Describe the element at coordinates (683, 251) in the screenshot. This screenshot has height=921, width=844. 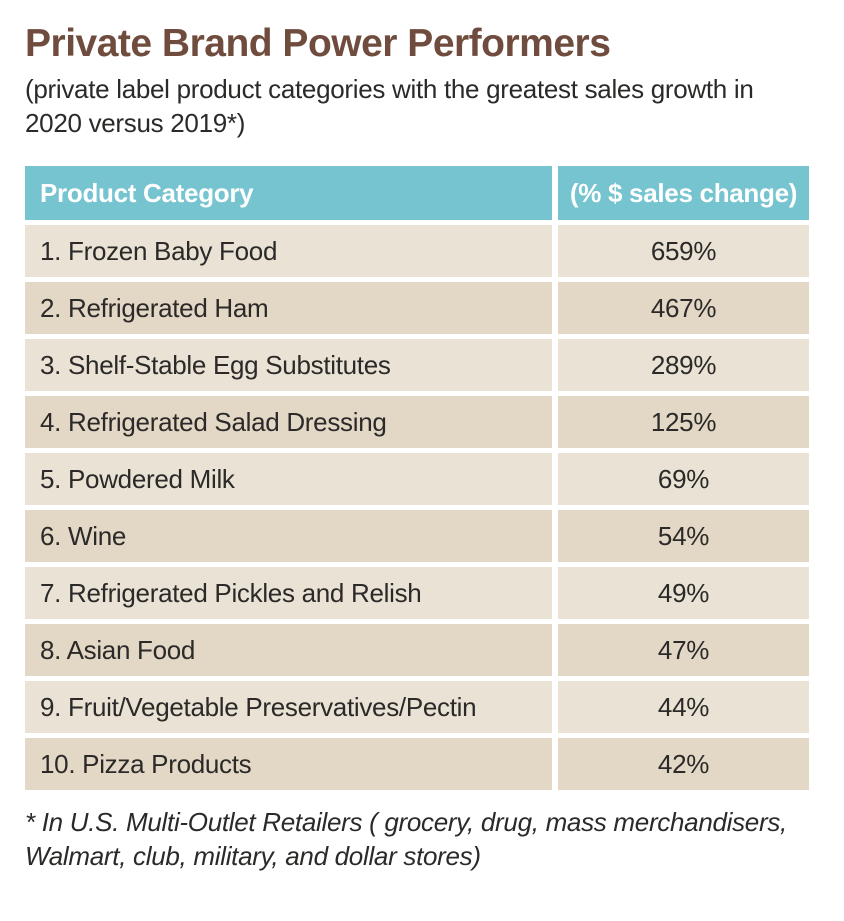
I see `table-row-value: 659%` at that location.